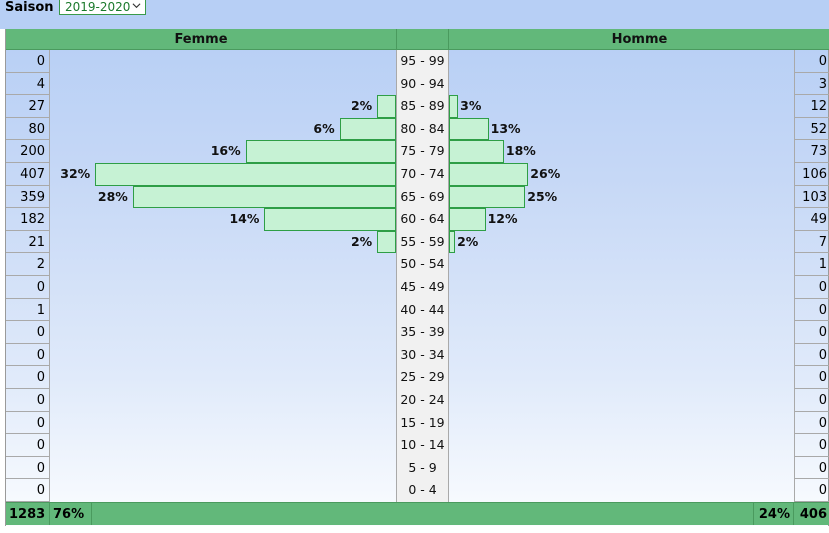  Describe the element at coordinates (813, 514) in the screenshot. I see `male-total: 406` at that location.